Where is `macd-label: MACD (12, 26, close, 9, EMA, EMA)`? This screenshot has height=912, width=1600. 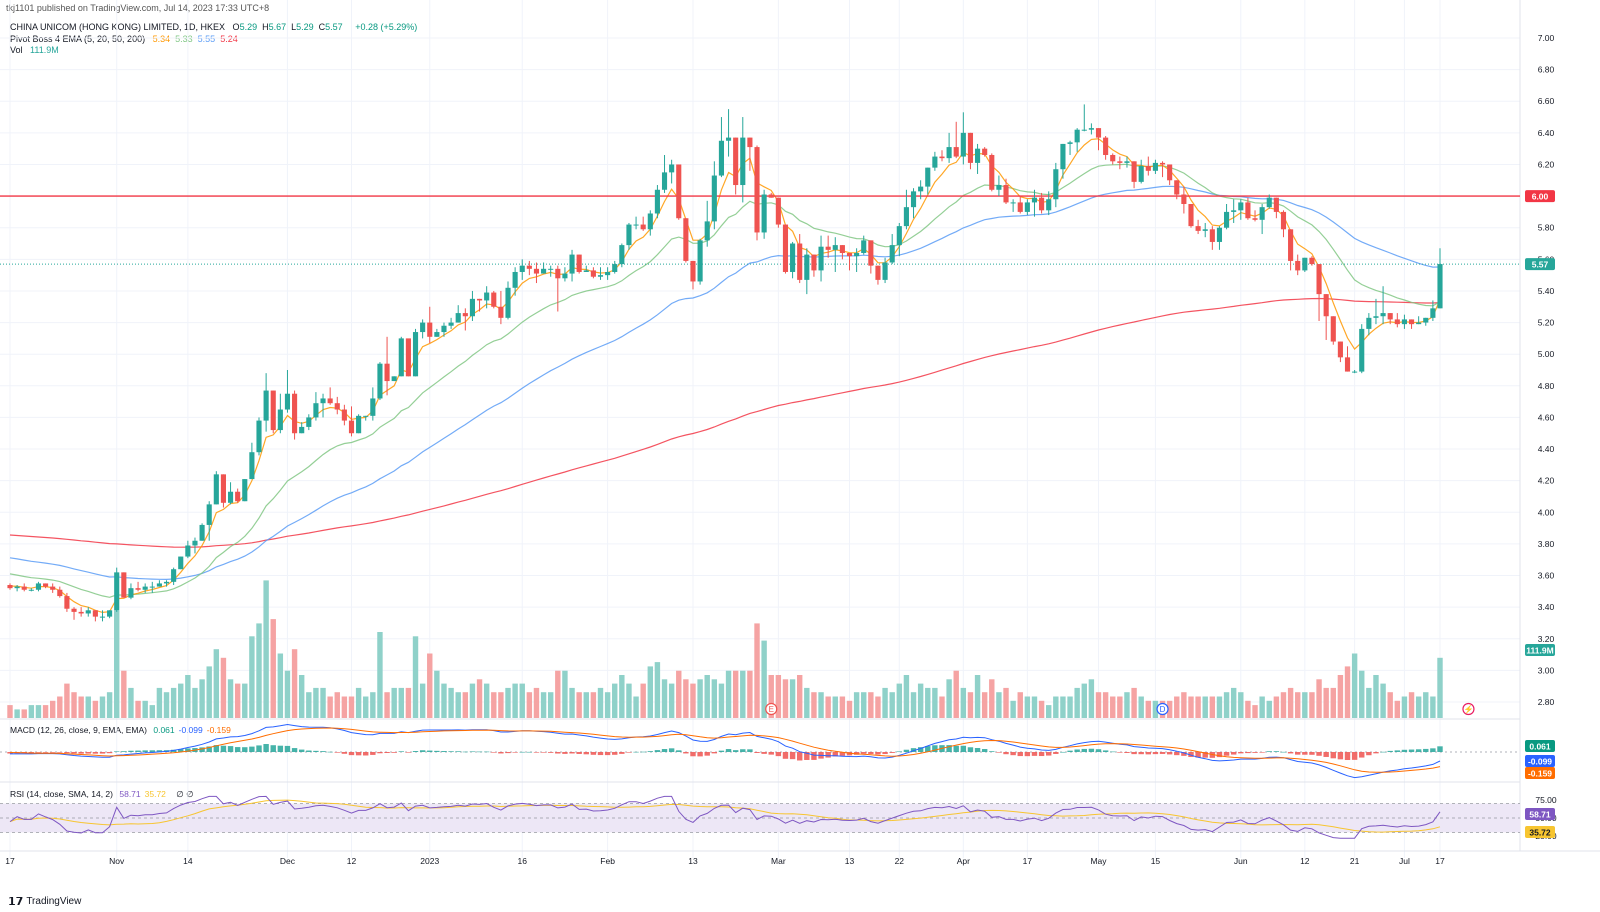
macd-label: MACD (12, 26, close, 9, EMA, EMA) is located at coordinates (78, 730).